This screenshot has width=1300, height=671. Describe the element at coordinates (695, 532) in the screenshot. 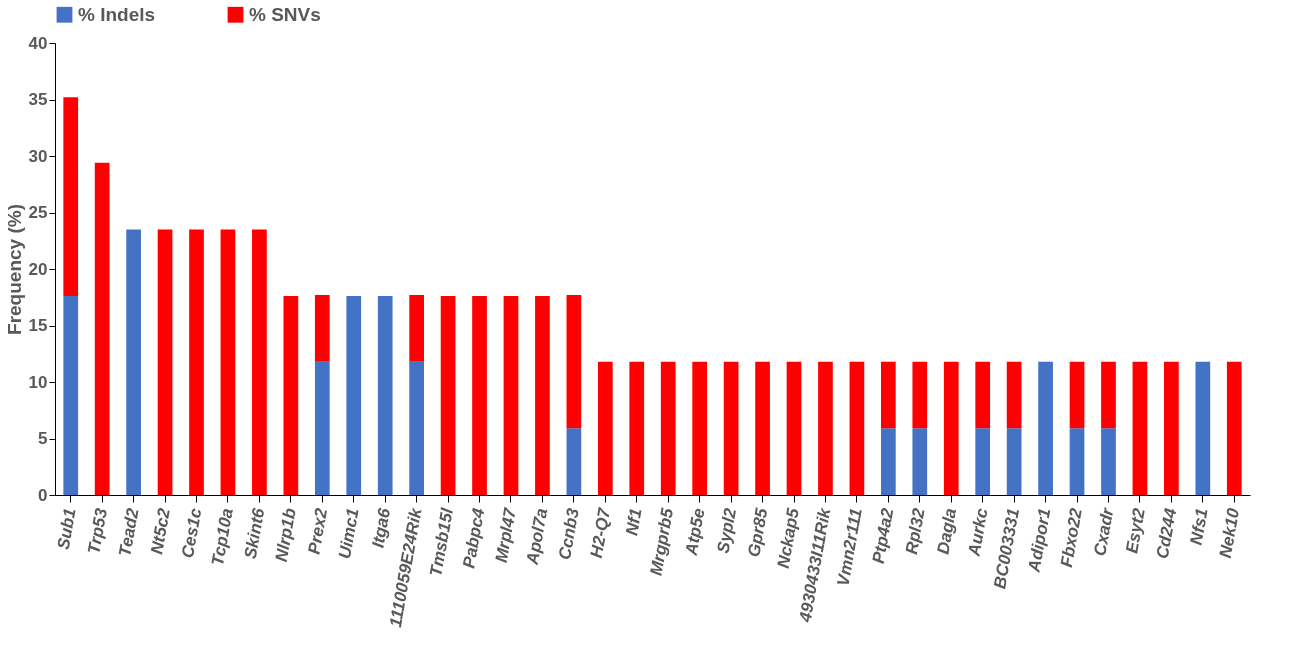

I see `x-tick-label: Atp5e` at that location.